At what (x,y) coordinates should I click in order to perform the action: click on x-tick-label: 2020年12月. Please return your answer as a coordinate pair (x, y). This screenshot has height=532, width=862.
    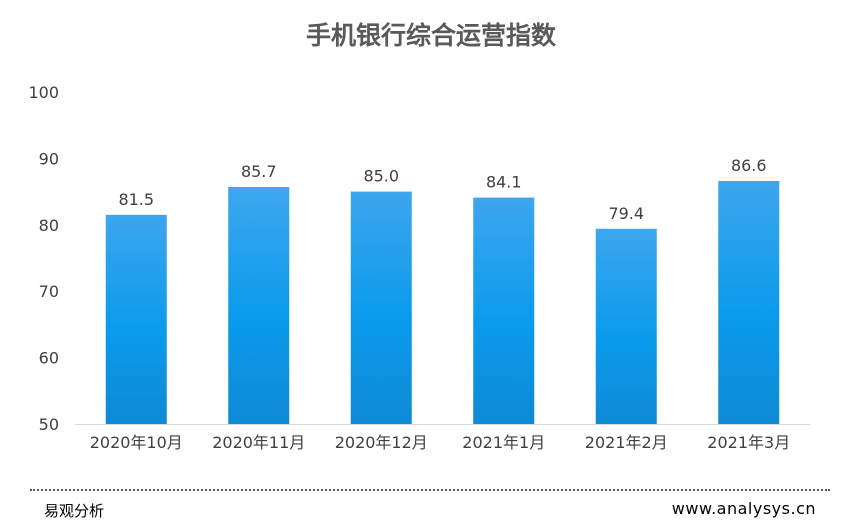
    Looking at the image, I should click on (381, 442).